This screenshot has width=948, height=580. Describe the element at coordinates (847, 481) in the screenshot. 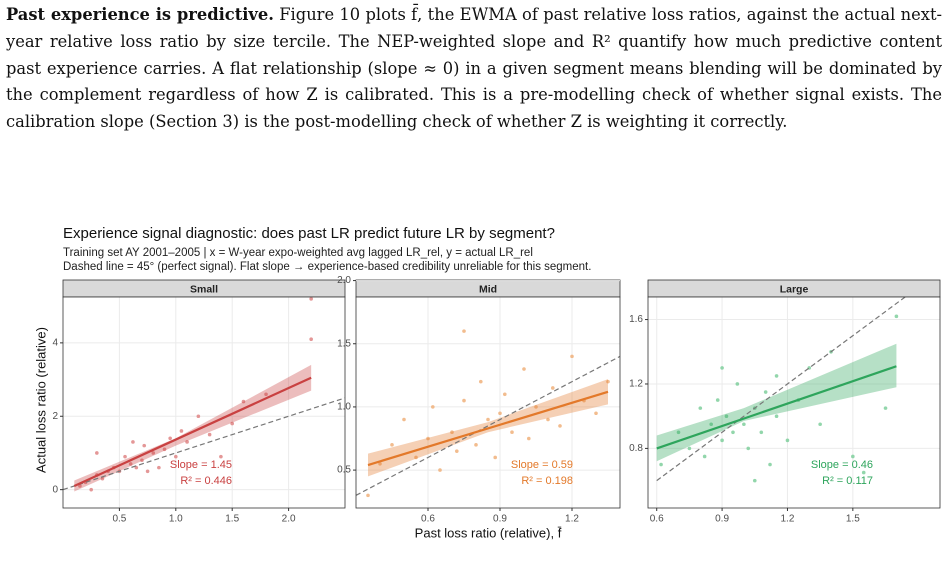

I see `annotation: R² = 0.117` at that location.